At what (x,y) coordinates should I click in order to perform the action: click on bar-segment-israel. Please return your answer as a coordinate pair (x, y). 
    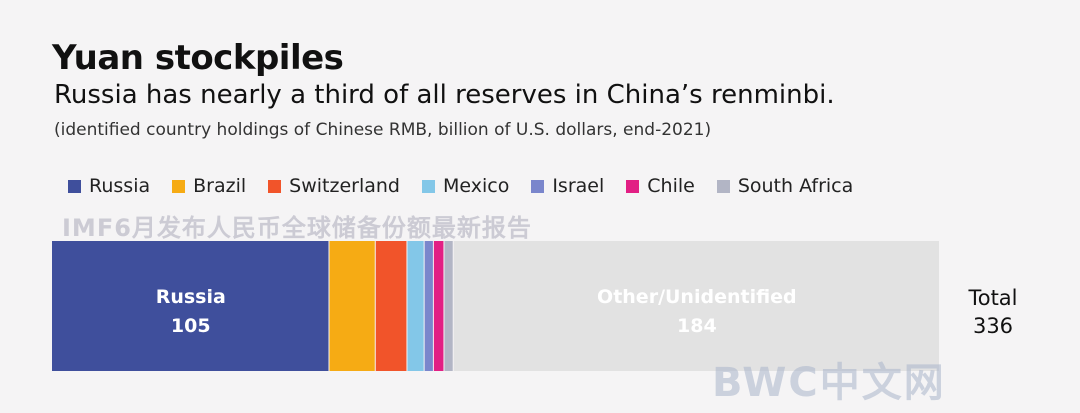
    Looking at the image, I should click on (428, 306).